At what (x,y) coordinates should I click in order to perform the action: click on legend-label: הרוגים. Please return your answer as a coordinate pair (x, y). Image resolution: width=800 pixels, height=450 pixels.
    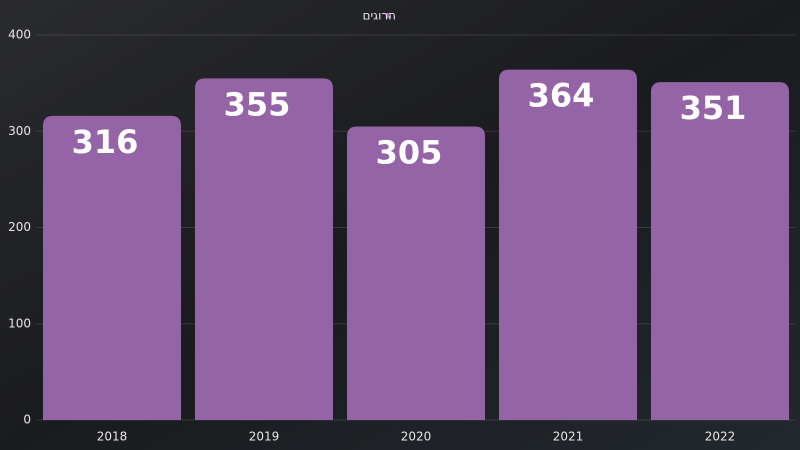
    Looking at the image, I should click on (379, 16).